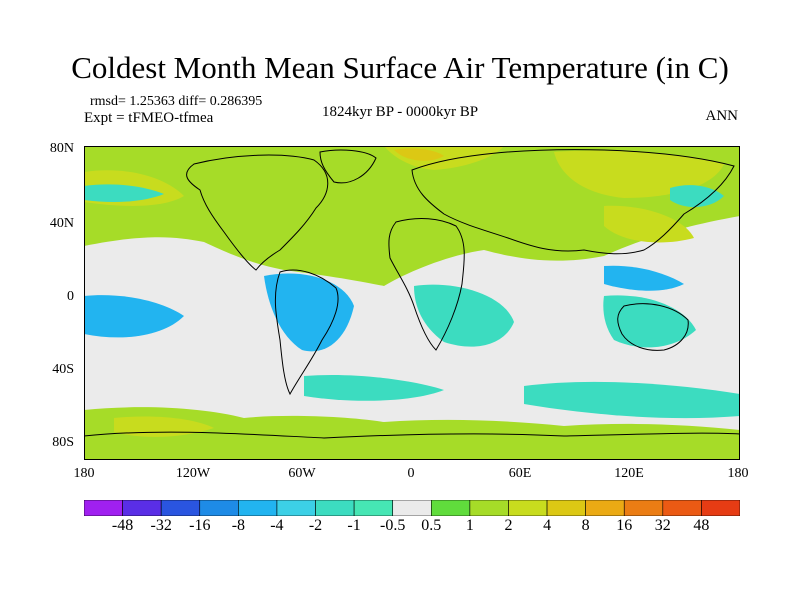  I want to click on colorbar-tick-label: 8, so click(585, 525).